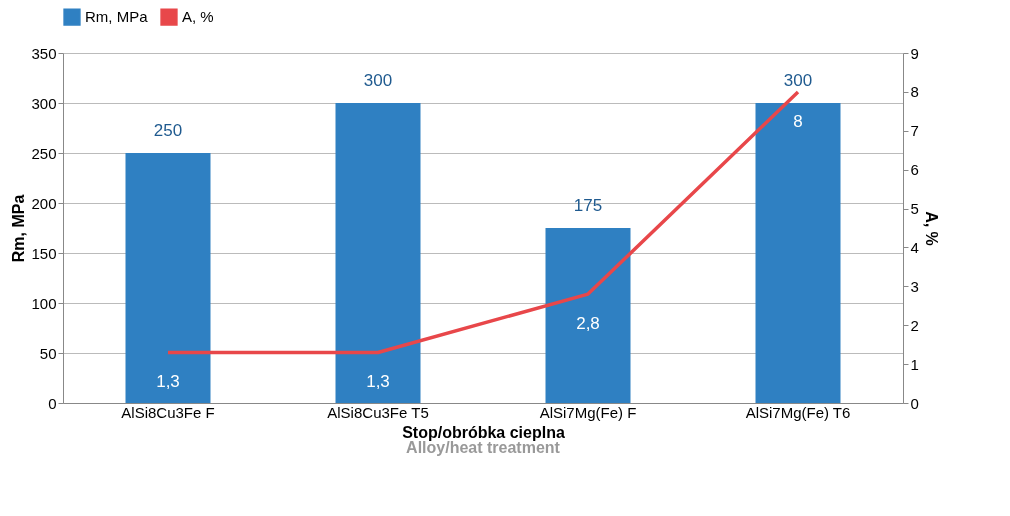 The height and width of the screenshot is (516, 1010). Describe the element at coordinates (588, 412) in the screenshot. I see `x-tick-label: AlSi7Mg(Fe) F` at that location.